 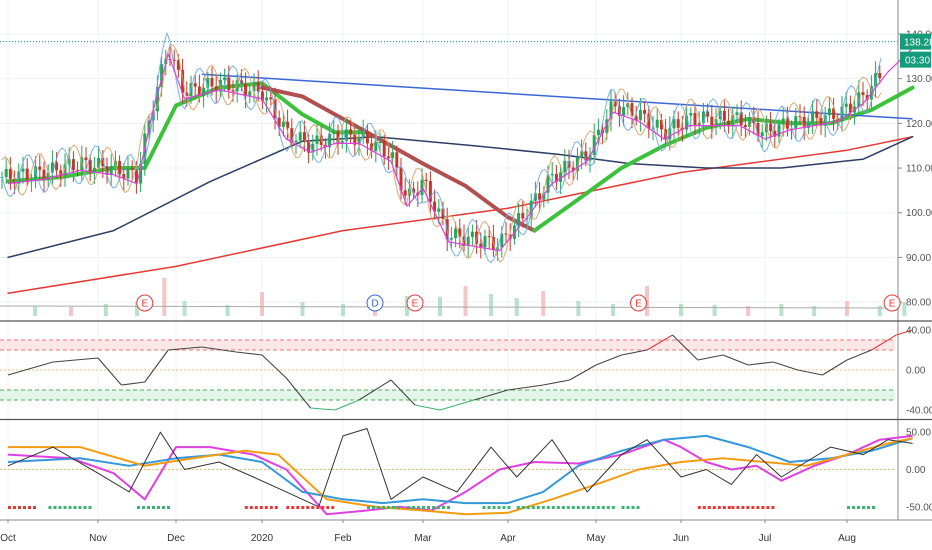 What do you see at coordinates (918, 258) in the screenshot?
I see `price-tick-label: 90.00` at bounding box center [918, 258].